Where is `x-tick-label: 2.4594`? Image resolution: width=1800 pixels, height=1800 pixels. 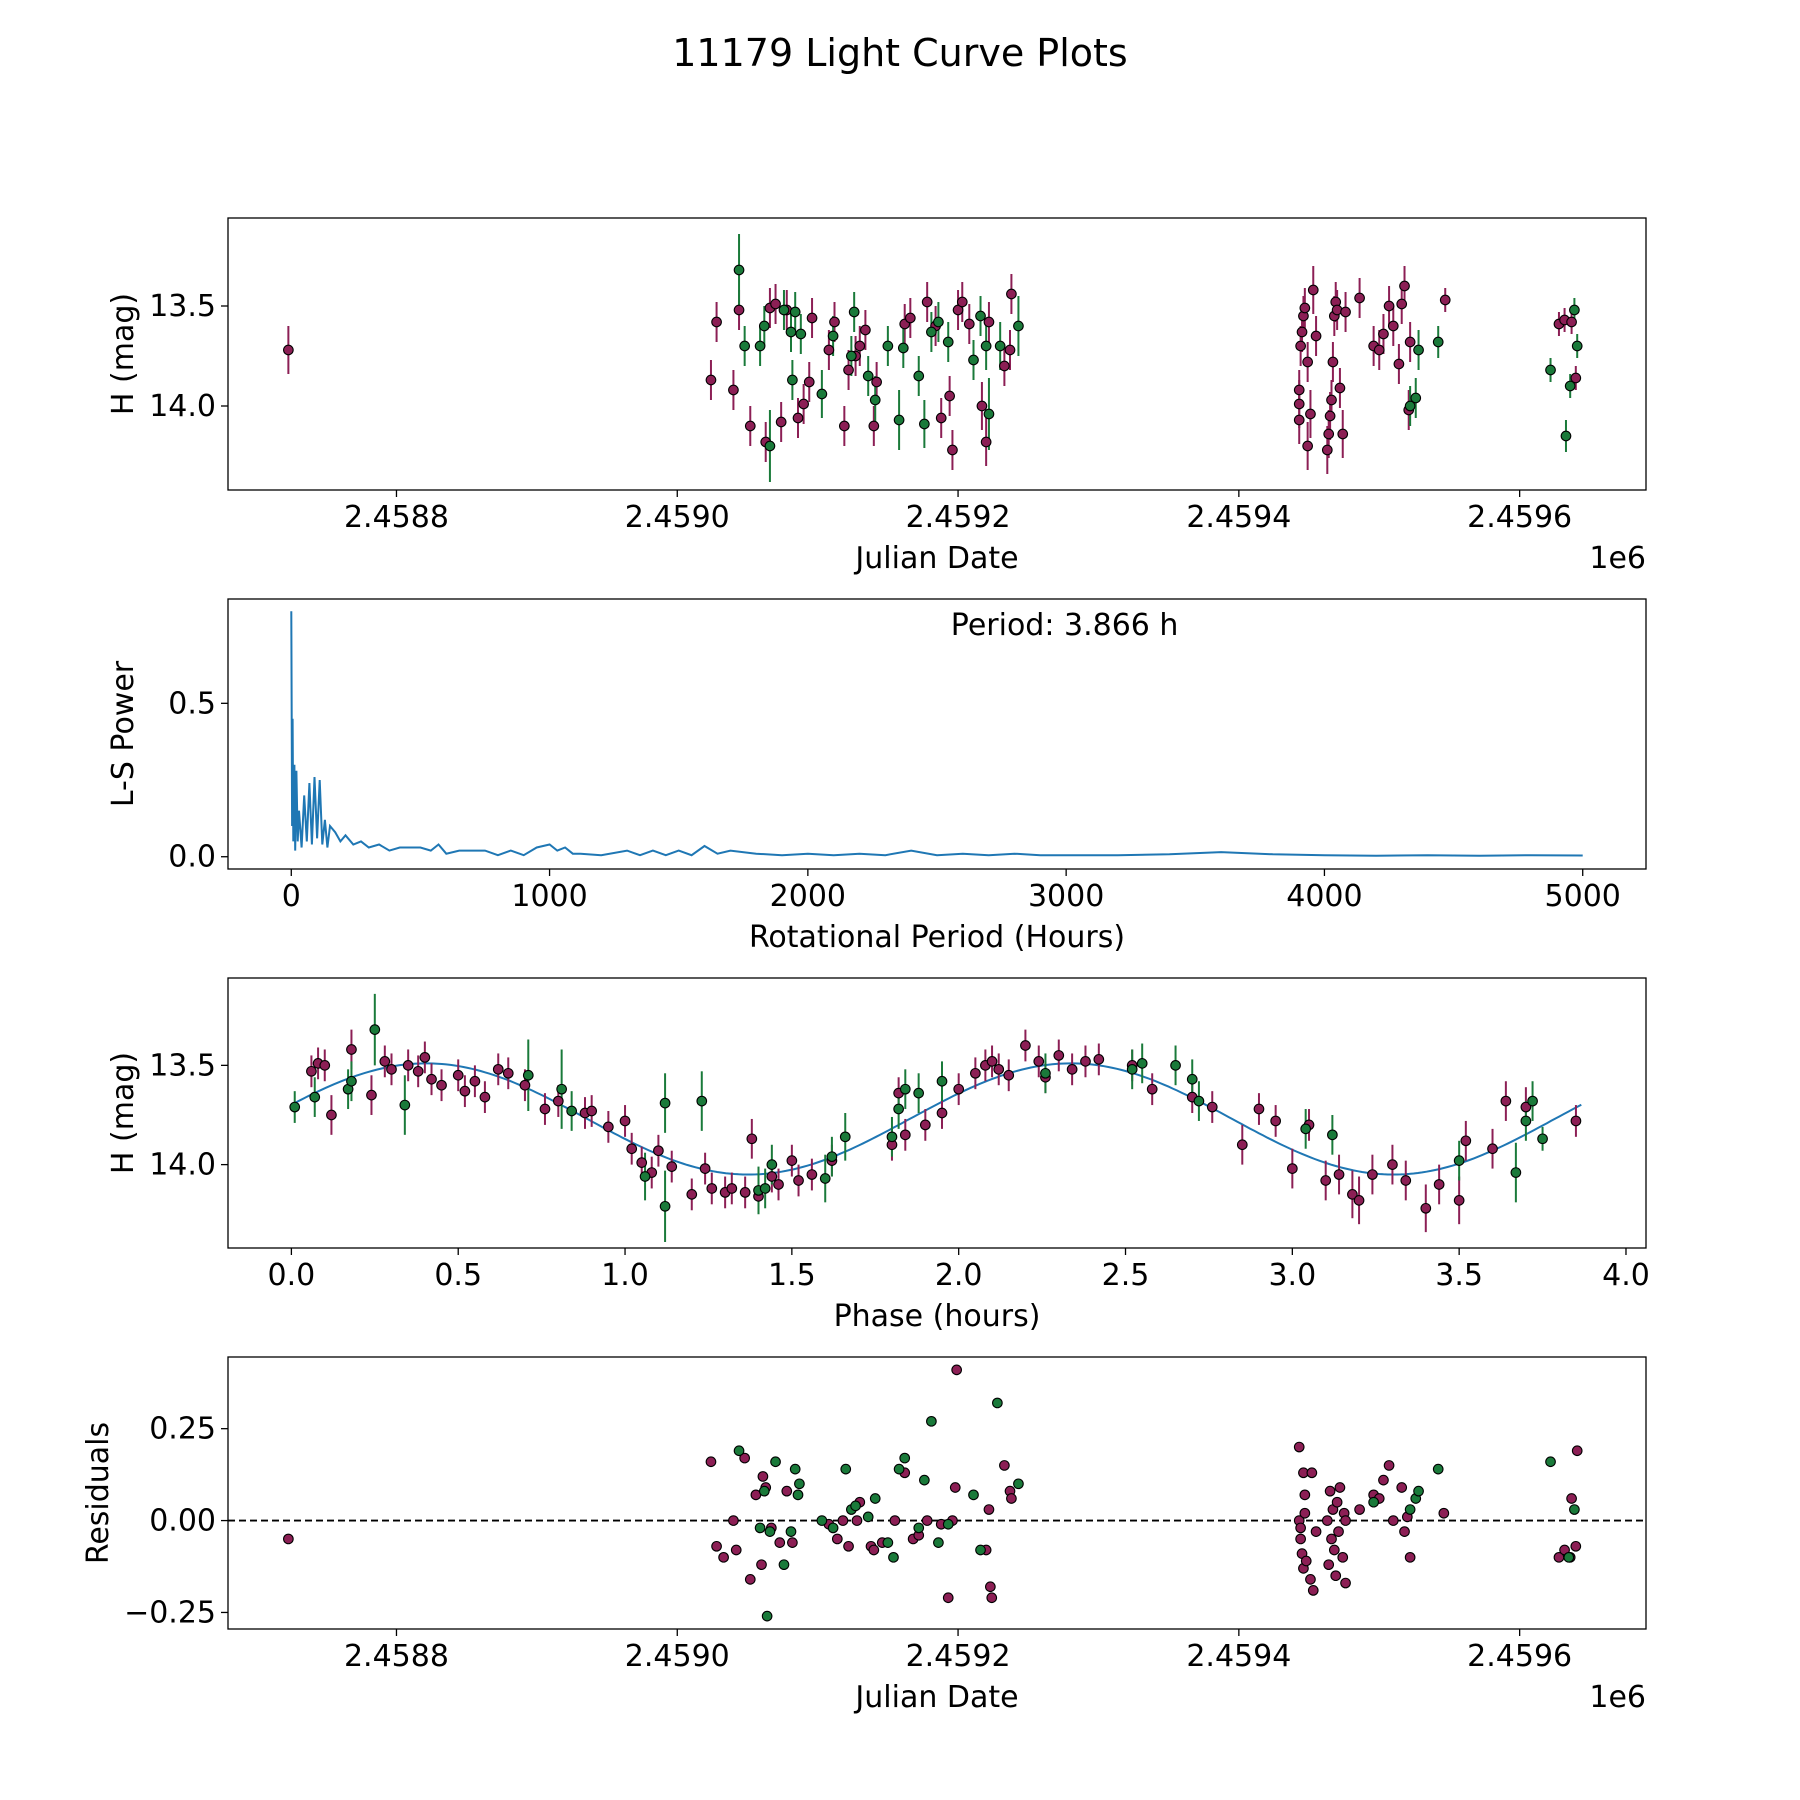
x-tick-label: 2.4594 is located at coordinates (1238, 1656).